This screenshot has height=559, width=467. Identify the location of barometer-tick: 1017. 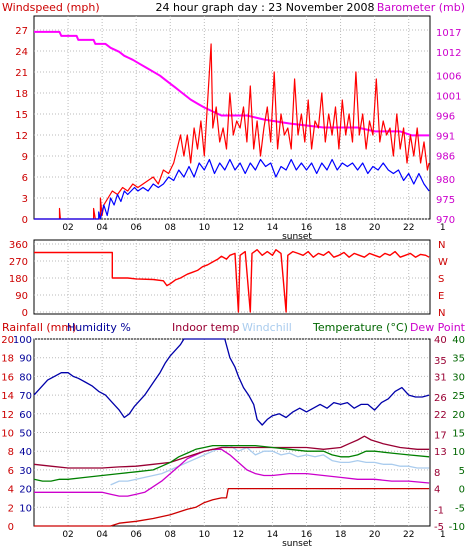
(448, 33).